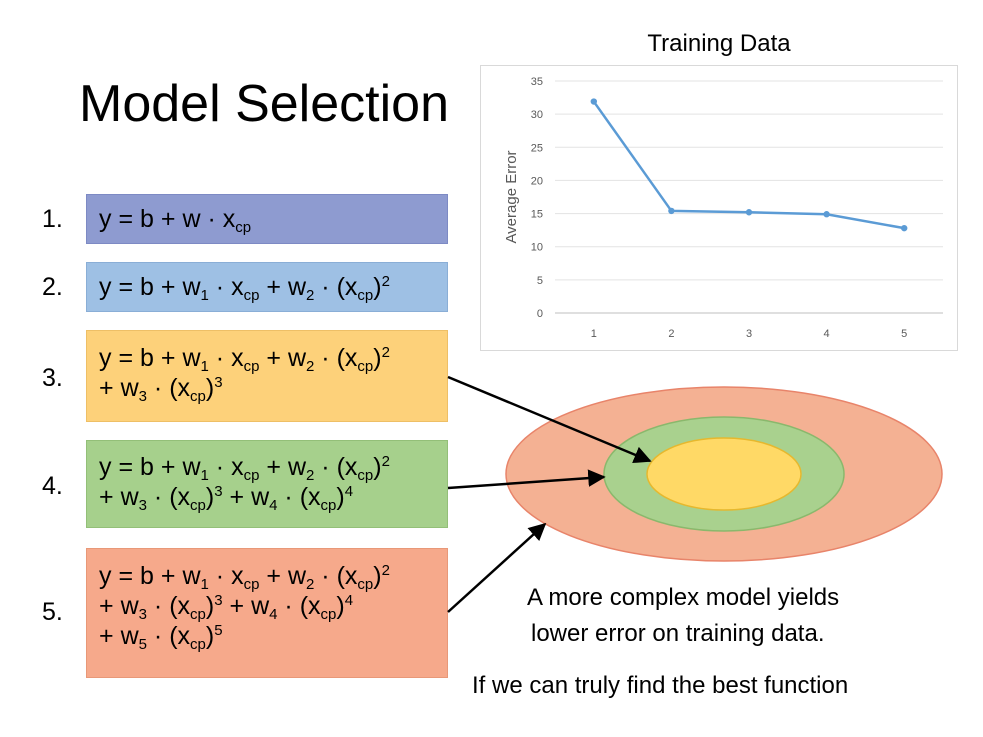  Describe the element at coordinates (244, 288) in the screenshot. I see `model-2-formula: y = b + w1 · xcp + w2 · (xcp)2` at that location.